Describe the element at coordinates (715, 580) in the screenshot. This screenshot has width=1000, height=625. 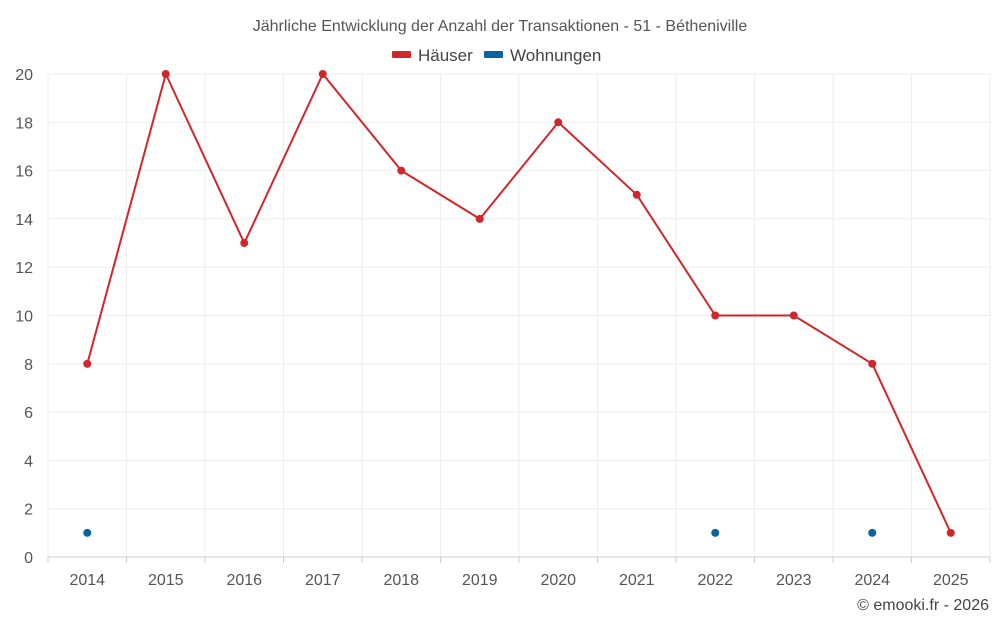
I see `x-tick-label: 2022` at that location.